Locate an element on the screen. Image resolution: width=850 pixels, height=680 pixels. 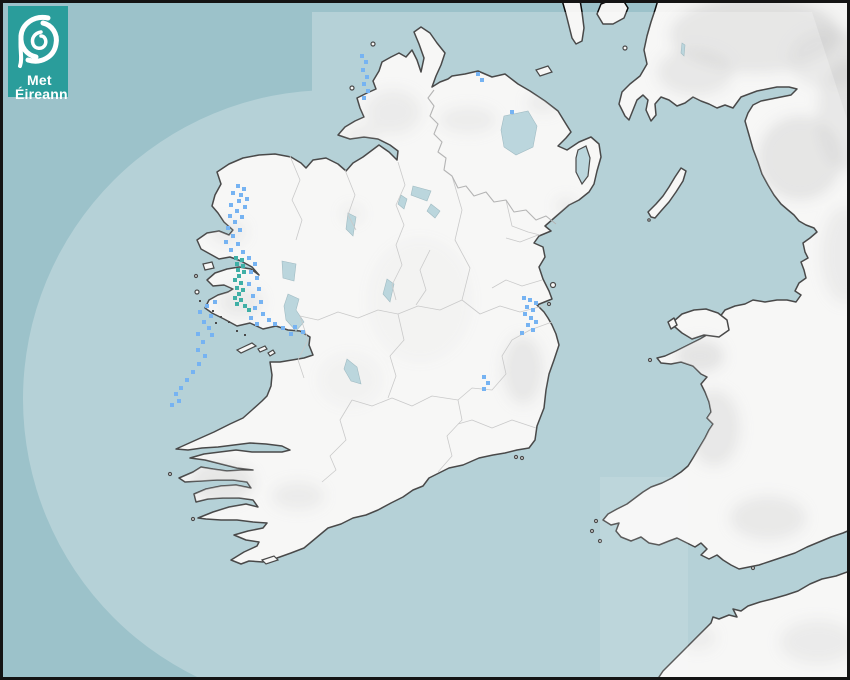
galloway-loch is located at coordinates (683, 49).